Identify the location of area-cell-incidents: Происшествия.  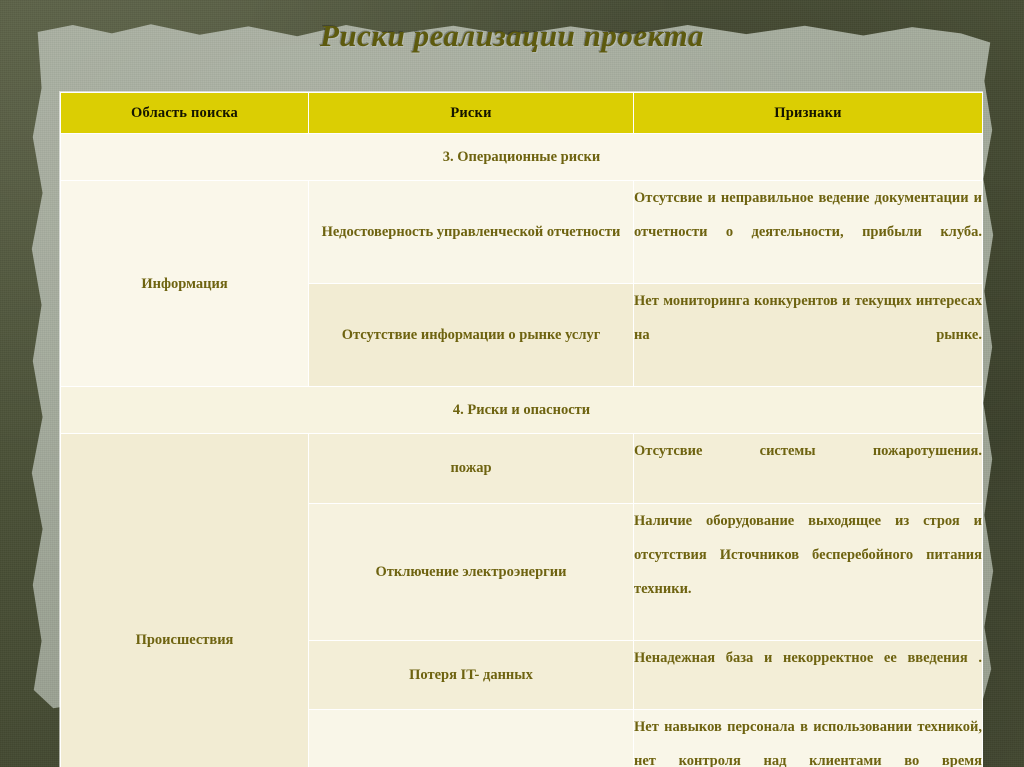
(184, 600).